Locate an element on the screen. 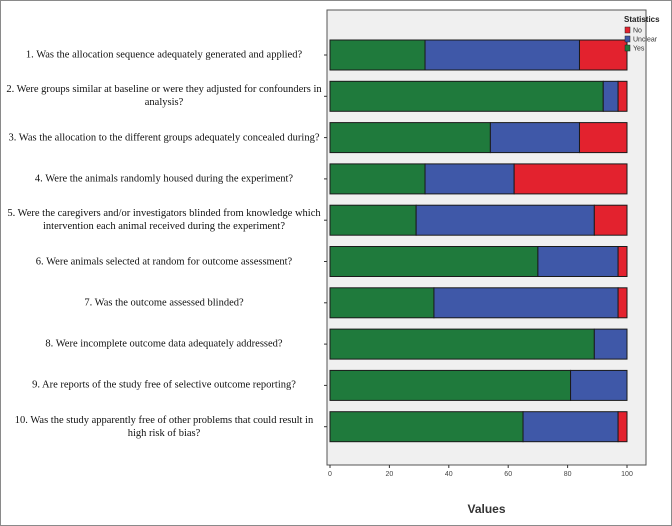  bar-q3-yes is located at coordinates (410, 138).